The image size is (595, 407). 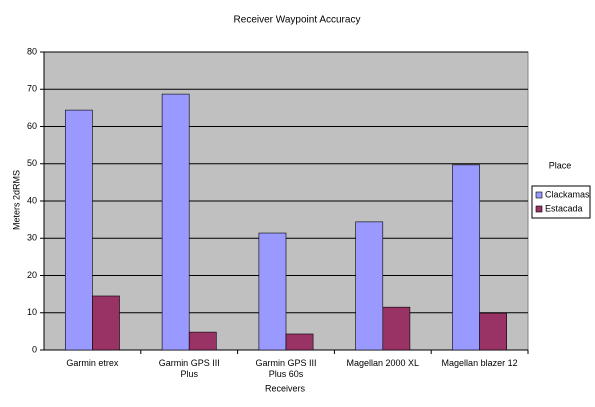 What do you see at coordinates (32, 51) in the screenshot?
I see `y-tick-label: 80` at bounding box center [32, 51].